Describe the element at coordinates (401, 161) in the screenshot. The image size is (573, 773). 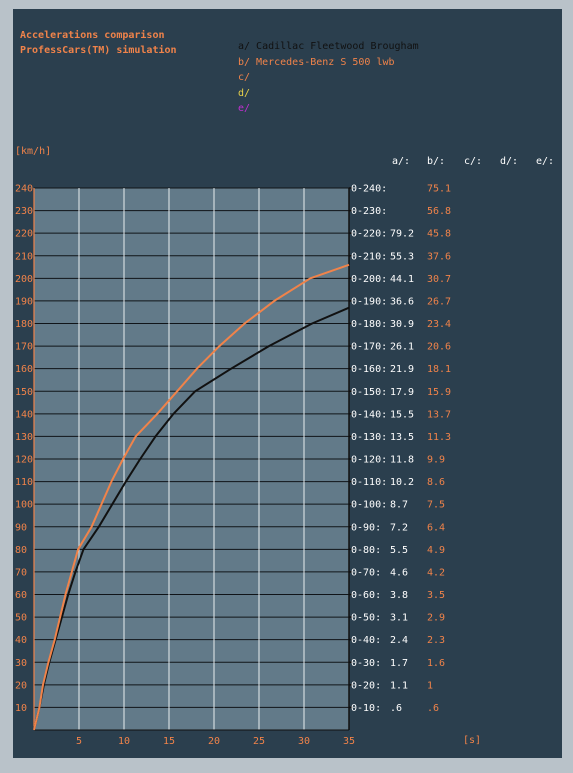
I see `column-header-a: a/:` at that location.